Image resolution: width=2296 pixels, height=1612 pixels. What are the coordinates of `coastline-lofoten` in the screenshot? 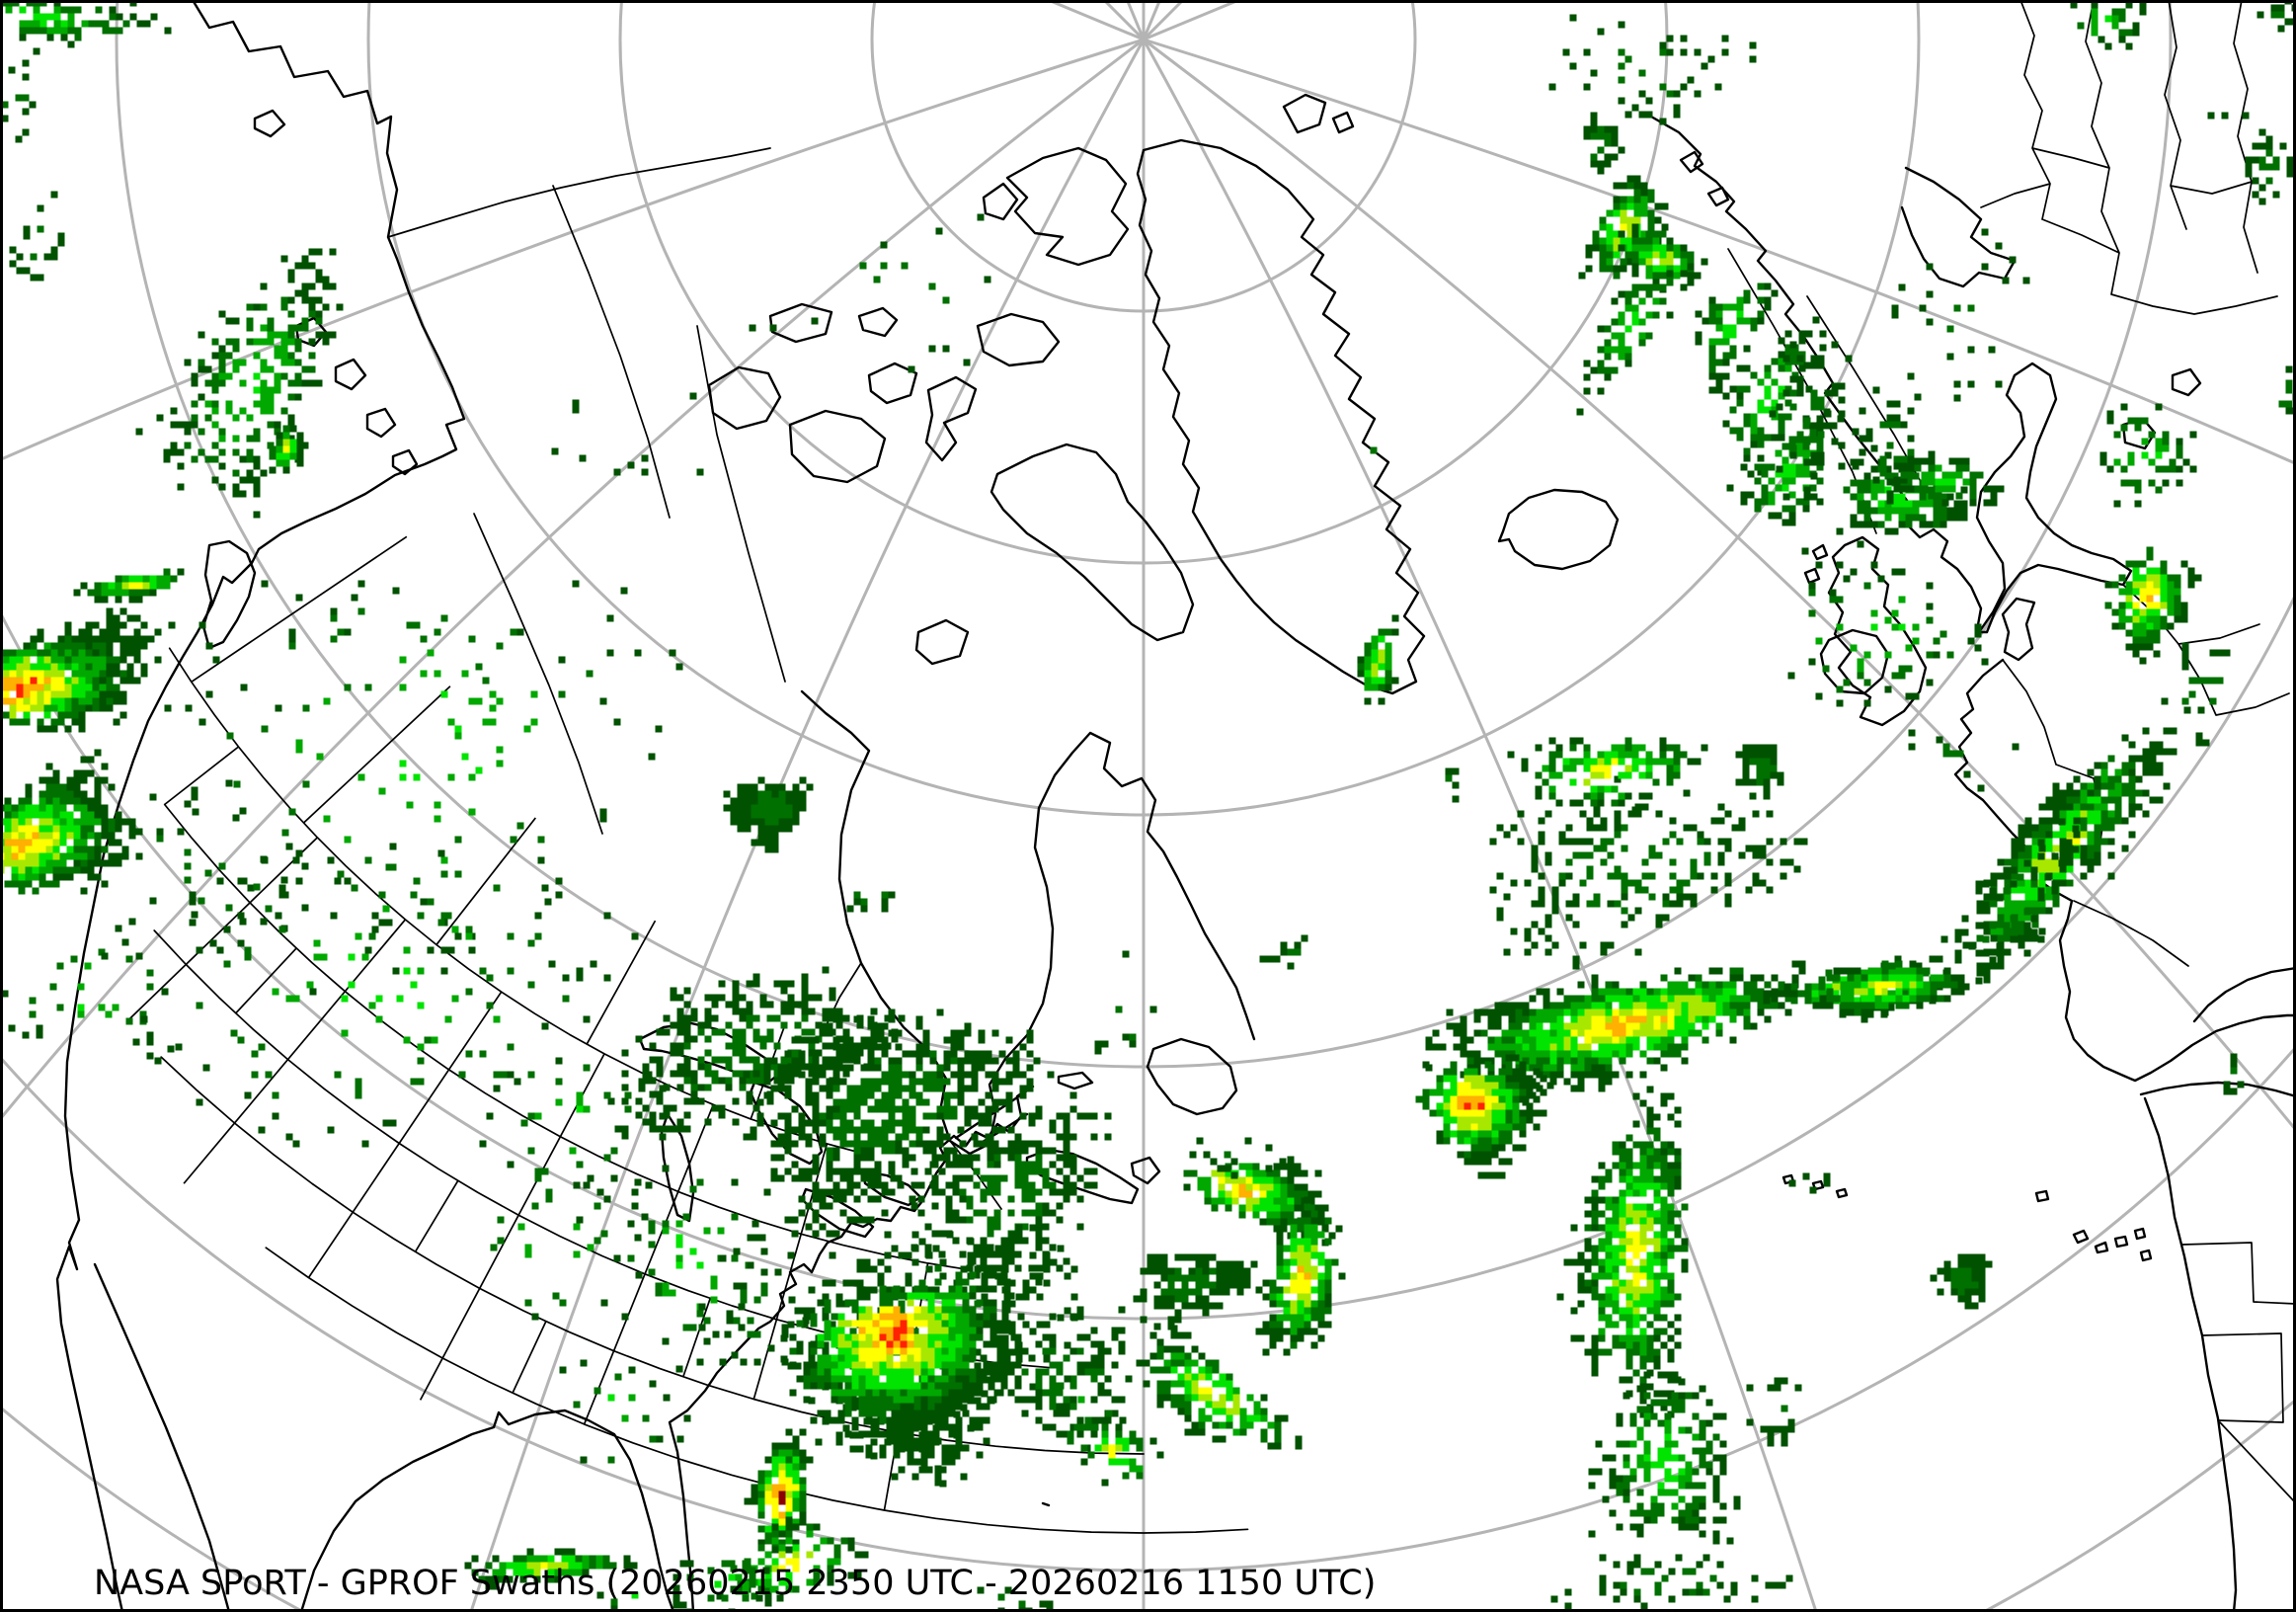 It's located at (1705, 179).